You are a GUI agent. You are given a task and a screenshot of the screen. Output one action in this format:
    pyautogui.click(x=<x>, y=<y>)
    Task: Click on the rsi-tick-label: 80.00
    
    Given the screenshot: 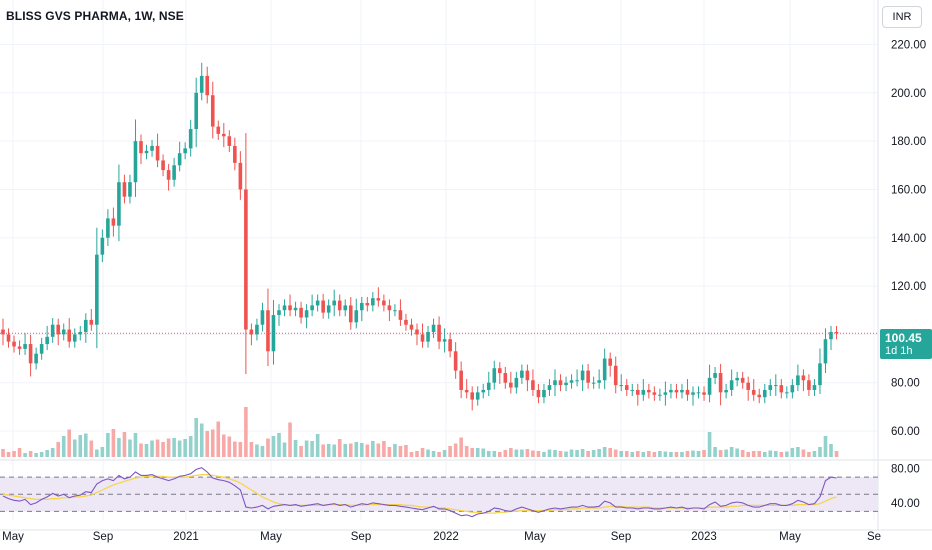 What is the action you would take?
    pyautogui.click(x=905, y=470)
    